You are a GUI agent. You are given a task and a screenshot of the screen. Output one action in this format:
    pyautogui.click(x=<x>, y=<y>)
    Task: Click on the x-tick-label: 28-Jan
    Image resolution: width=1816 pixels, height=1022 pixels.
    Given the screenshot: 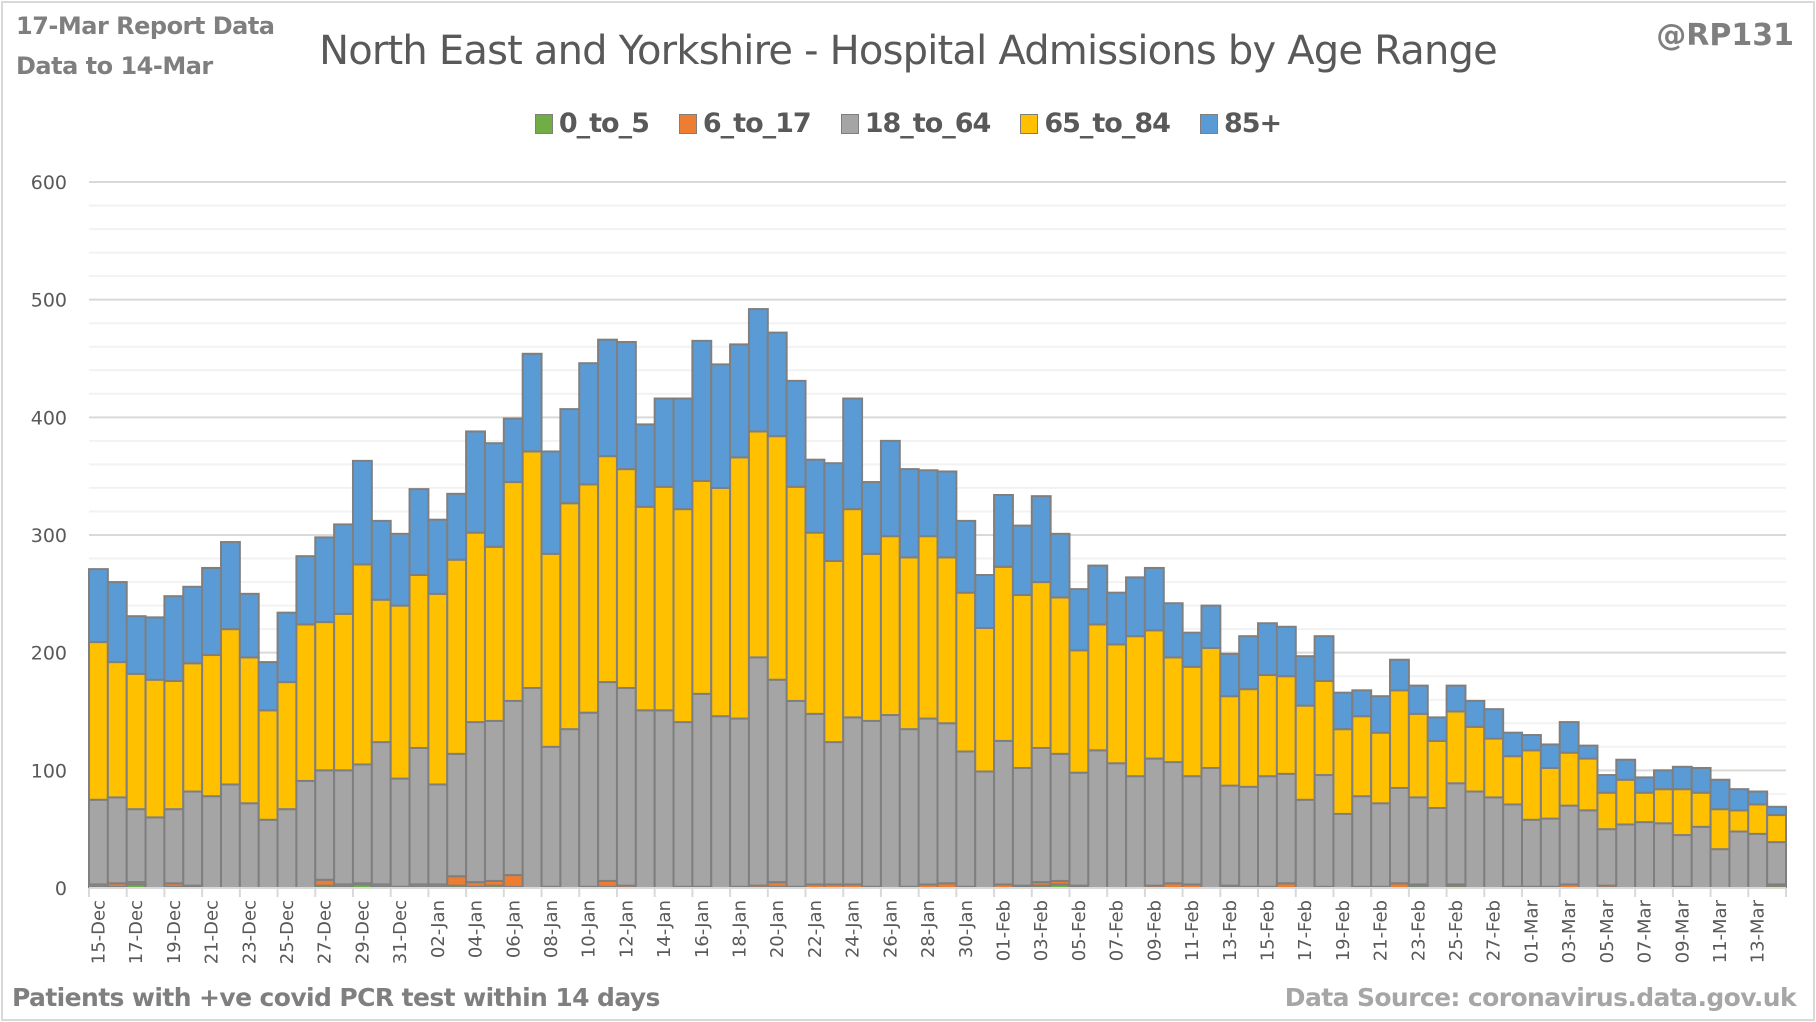 What is the action you would take?
    pyautogui.click(x=928, y=929)
    